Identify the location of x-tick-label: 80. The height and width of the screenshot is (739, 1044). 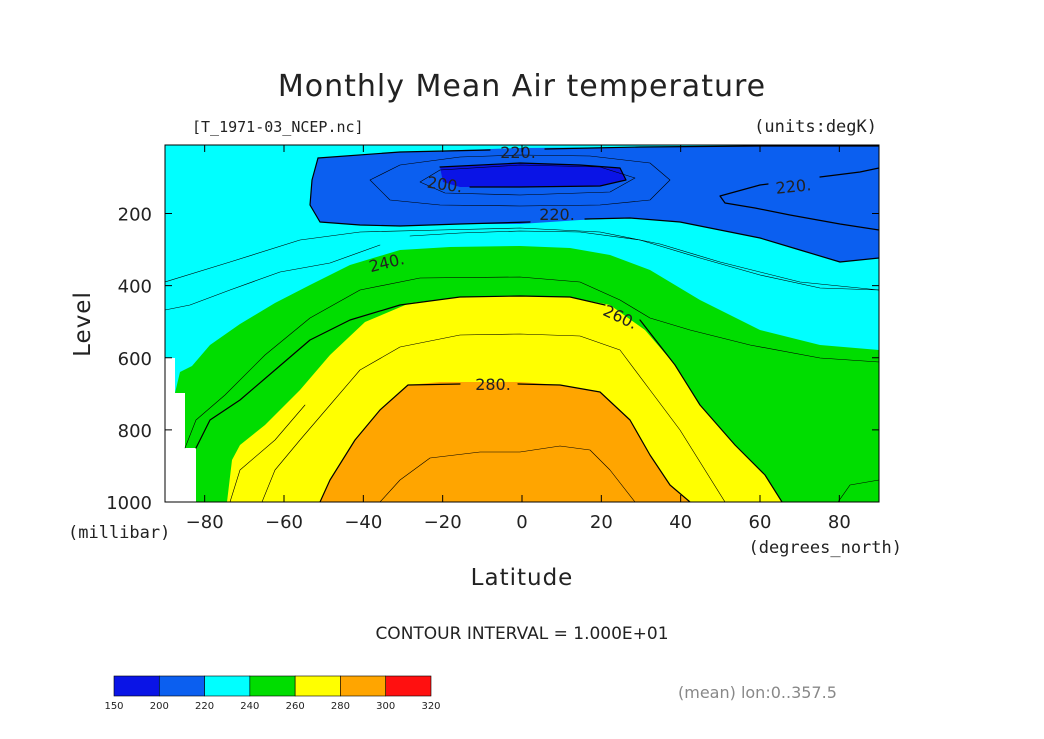
(839, 522).